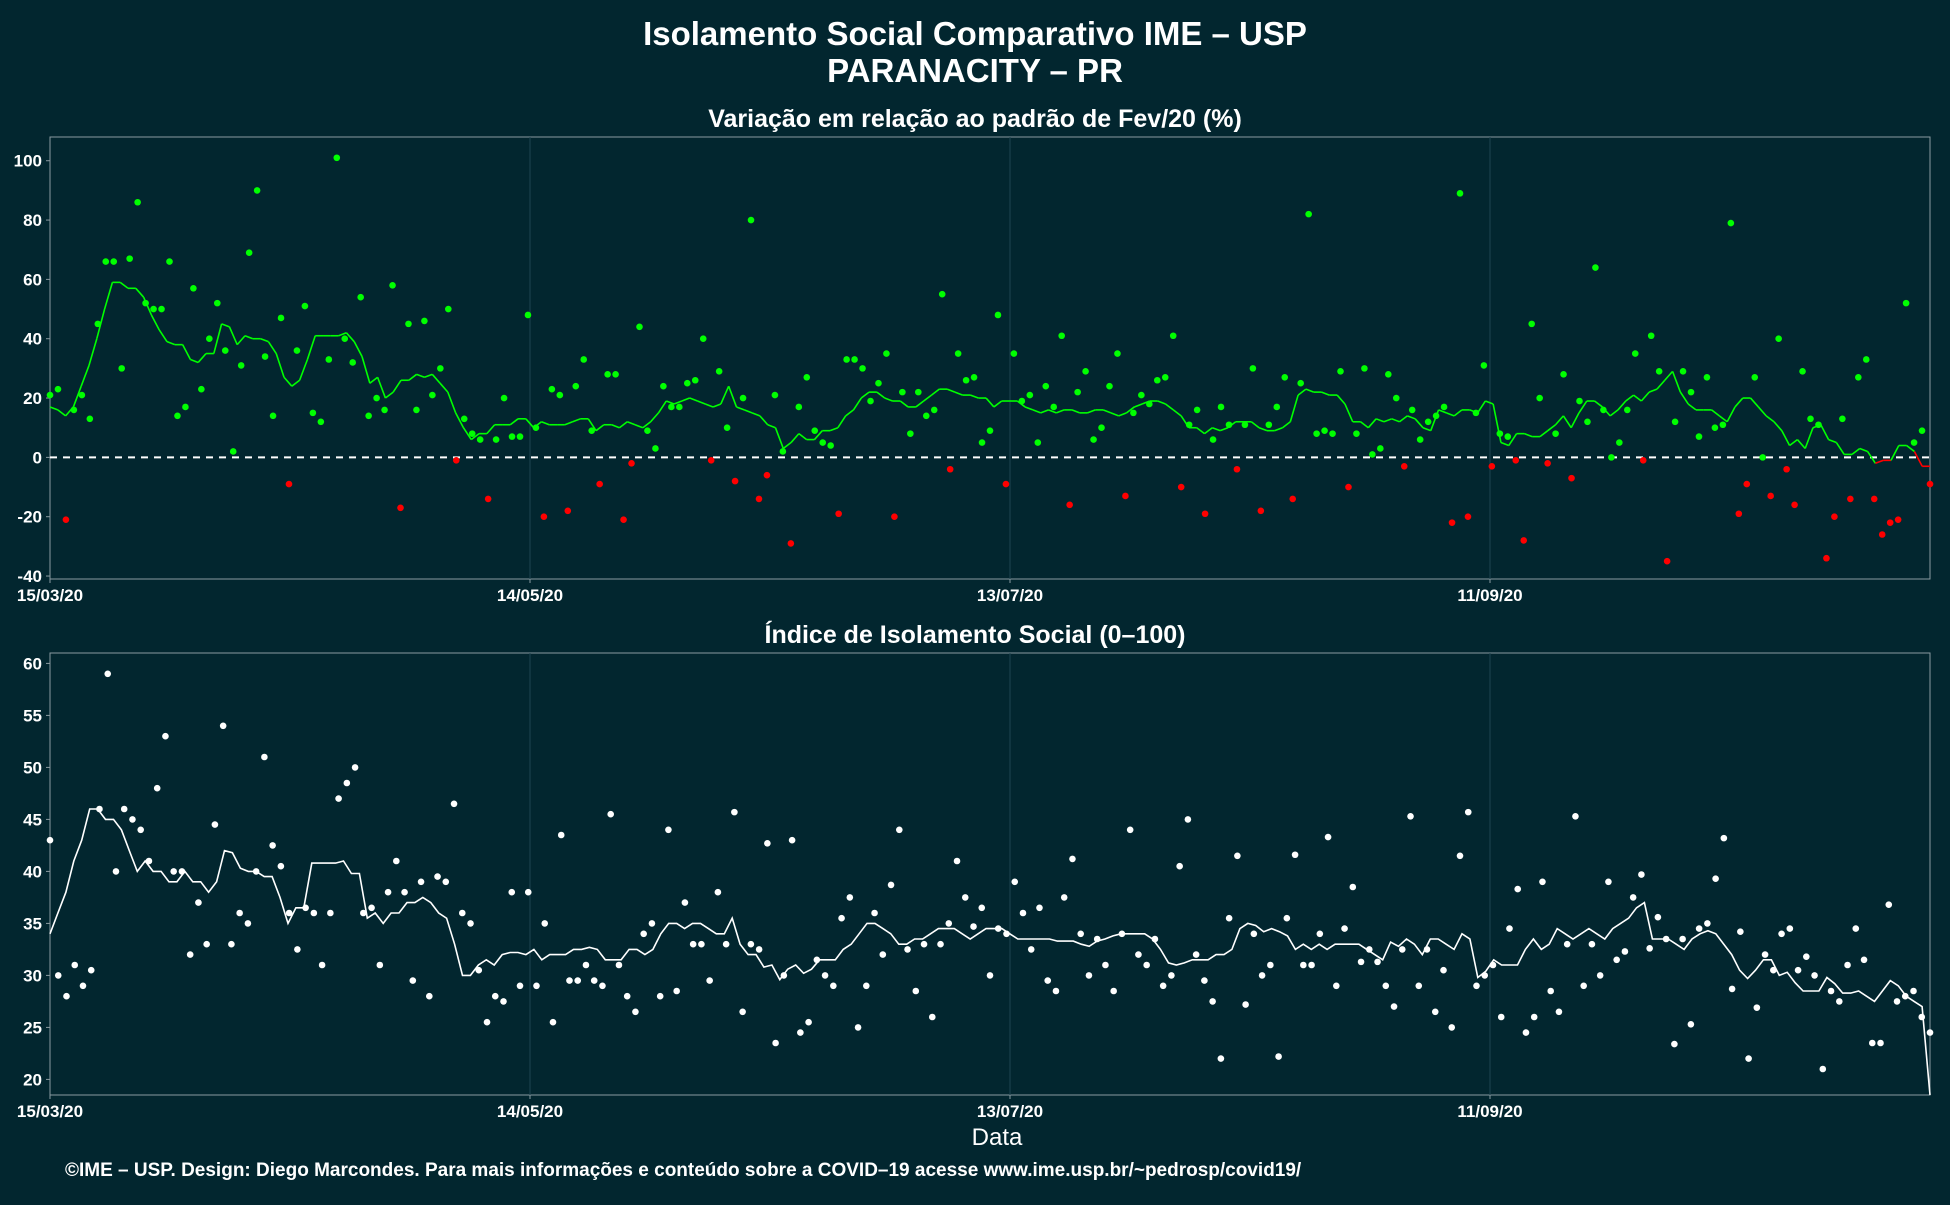 The width and height of the screenshot is (1950, 1205). What do you see at coordinates (530, 1111) in the screenshot?
I see `x-tick-label: 14/05/20` at bounding box center [530, 1111].